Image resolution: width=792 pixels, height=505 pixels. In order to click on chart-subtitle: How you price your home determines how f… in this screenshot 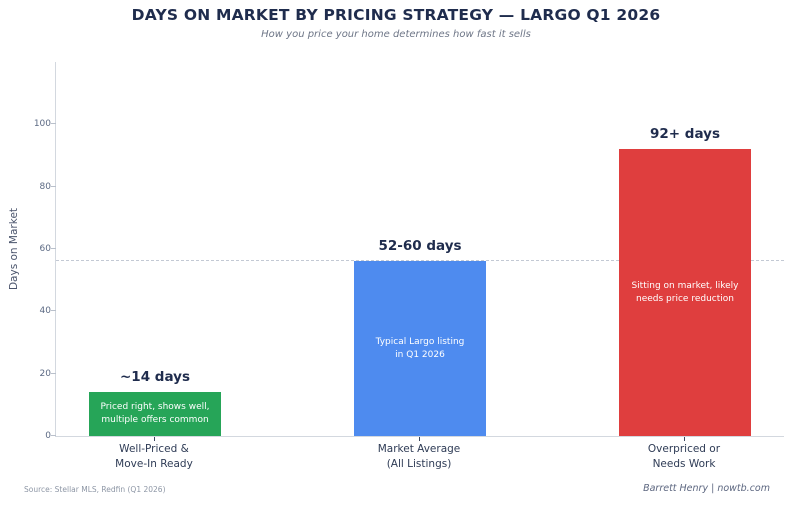, I will do `click(396, 34)`.